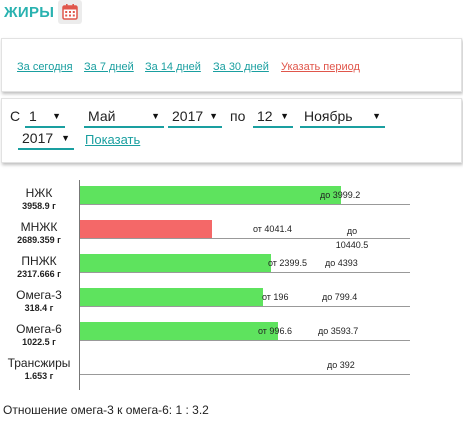 Image resolution: width=463 pixels, height=424 pixels. Describe the element at coordinates (173, 67) in the screenshot. I see `period-14-days-link: За 14 дней` at that location.